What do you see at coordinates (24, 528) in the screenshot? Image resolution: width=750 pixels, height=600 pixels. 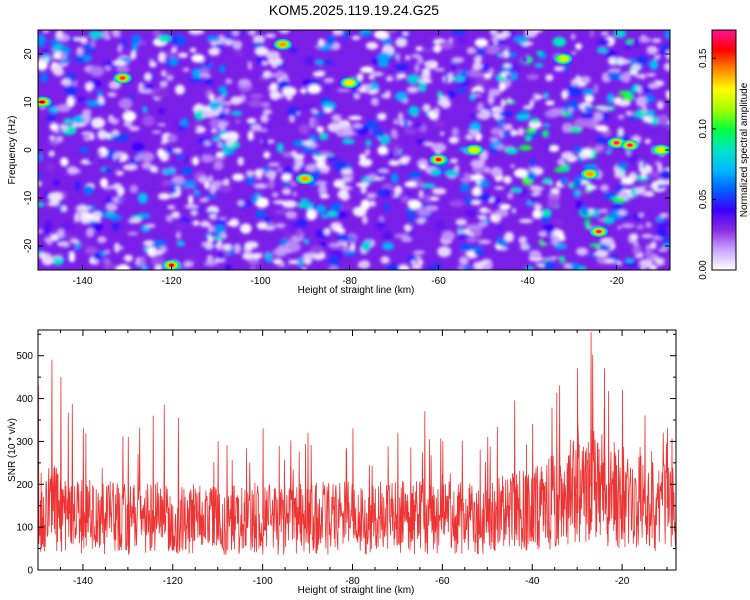 I see `y-tick-label: 100` at bounding box center [24, 528].